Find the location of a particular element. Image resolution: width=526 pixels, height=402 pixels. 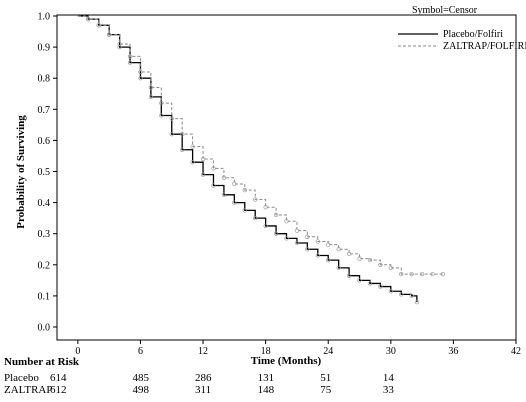

risk-row-label: Placebo is located at coordinates (21, 378).